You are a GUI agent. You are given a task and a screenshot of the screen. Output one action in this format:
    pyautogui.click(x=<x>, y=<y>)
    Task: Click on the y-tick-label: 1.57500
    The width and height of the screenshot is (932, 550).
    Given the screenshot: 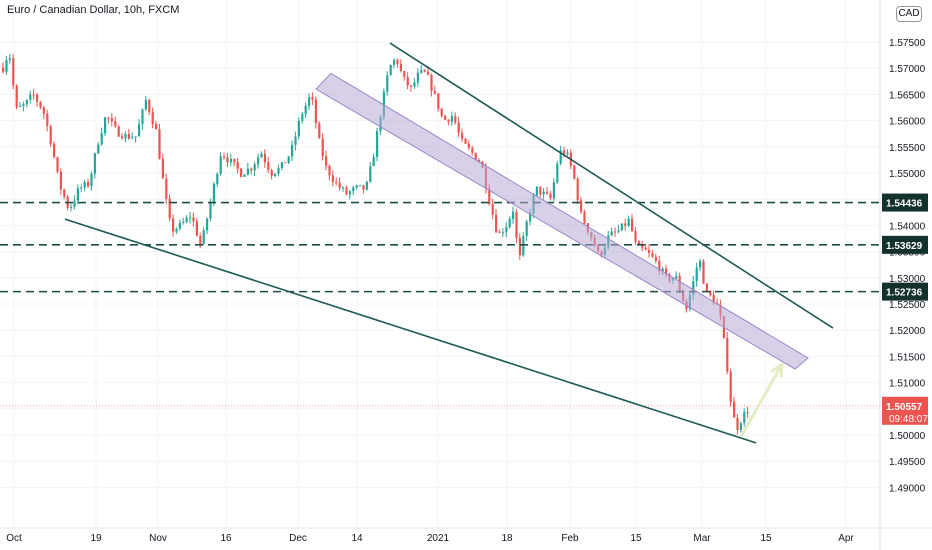 What is the action you would take?
    pyautogui.click(x=907, y=43)
    